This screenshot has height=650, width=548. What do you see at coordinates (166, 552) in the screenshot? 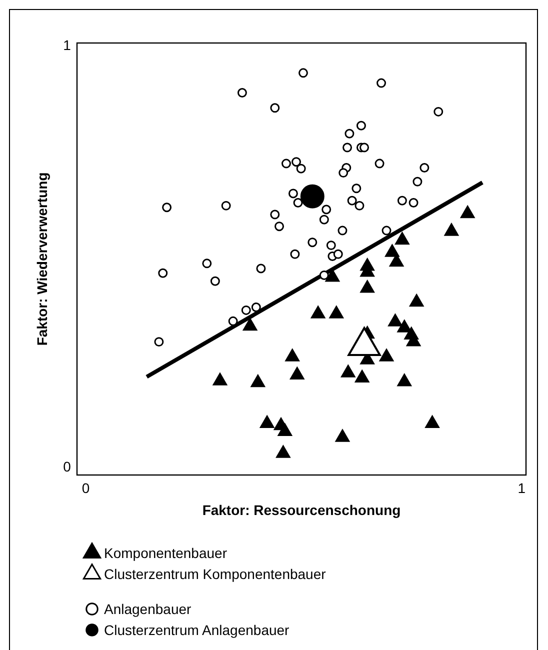
I see `legend-label: Komponentenbauer` at bounding box center [166, 552].